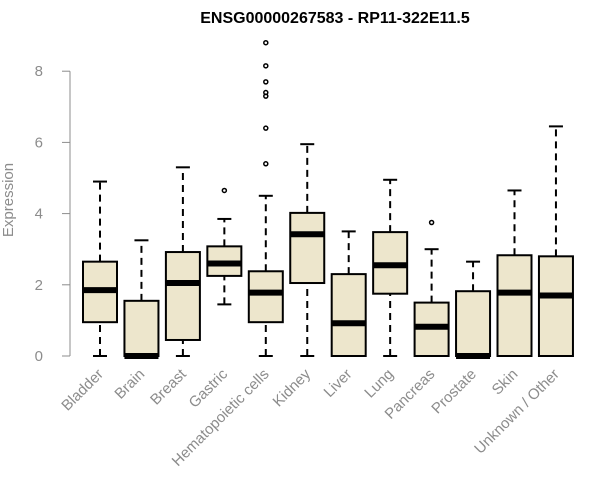 The image size is (600, 500). I want to click on x-category-label: Skin, so click(505, 382).